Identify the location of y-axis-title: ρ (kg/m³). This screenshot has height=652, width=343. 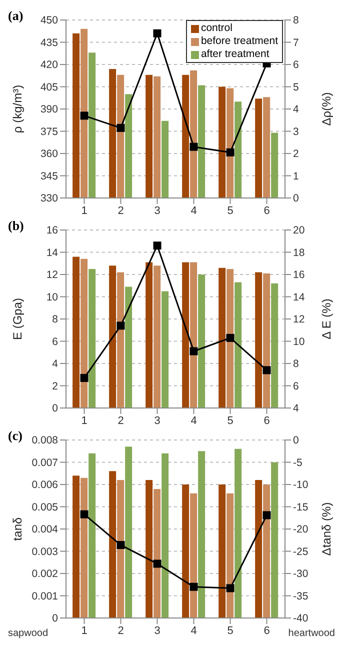
(17, 109).